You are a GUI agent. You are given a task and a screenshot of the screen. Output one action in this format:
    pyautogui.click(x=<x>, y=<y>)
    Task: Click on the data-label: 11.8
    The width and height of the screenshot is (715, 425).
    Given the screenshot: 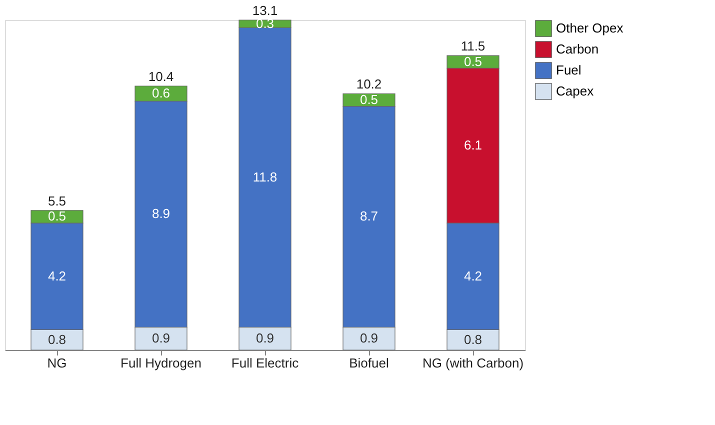 What is the action you would take?
    pyautogui.click(x=265, y=176)
    